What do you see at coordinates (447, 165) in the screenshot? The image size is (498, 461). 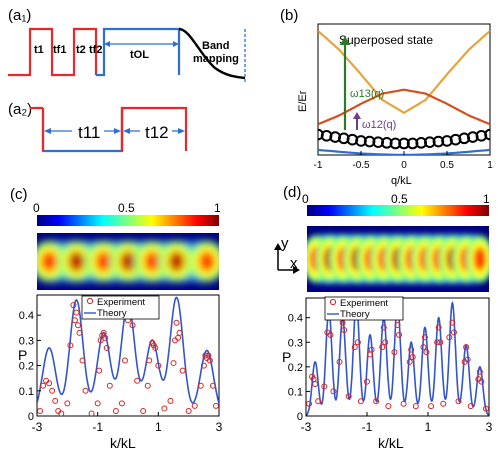 I see `b-xtick-label: 0.5` at bounding box center [447, 165].